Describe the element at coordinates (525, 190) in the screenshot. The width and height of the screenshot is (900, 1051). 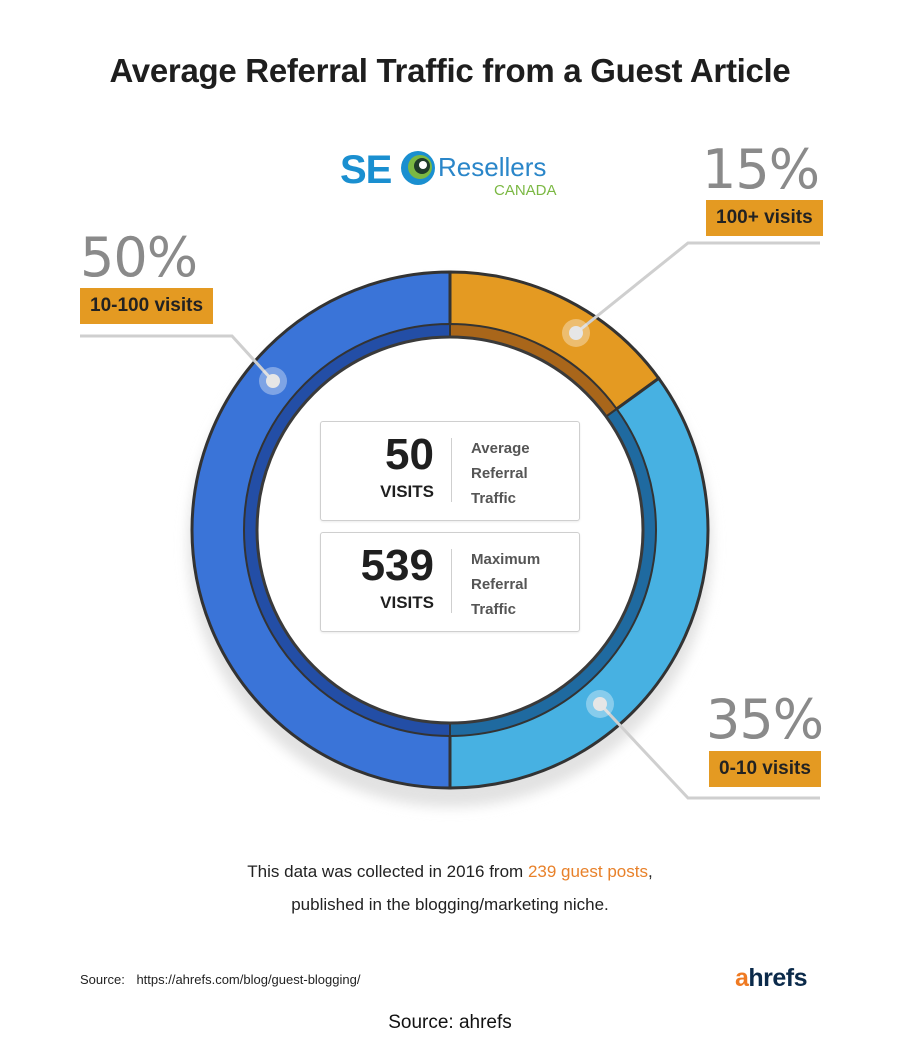
I see `logo-canada-text: CANADA` at that location.